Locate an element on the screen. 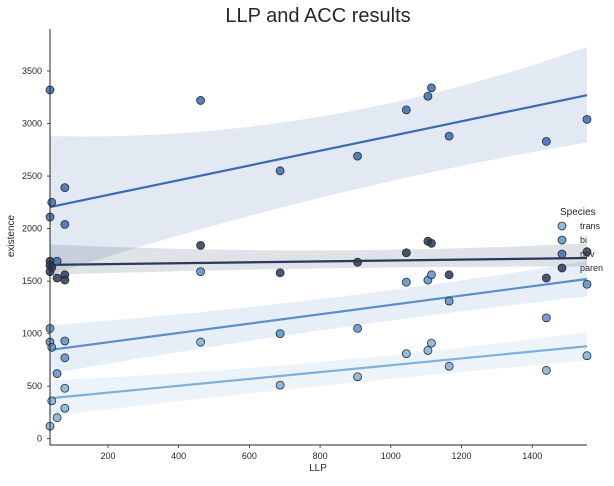  chart-title: LLP and ACC results is located at coordinates (317, 16).